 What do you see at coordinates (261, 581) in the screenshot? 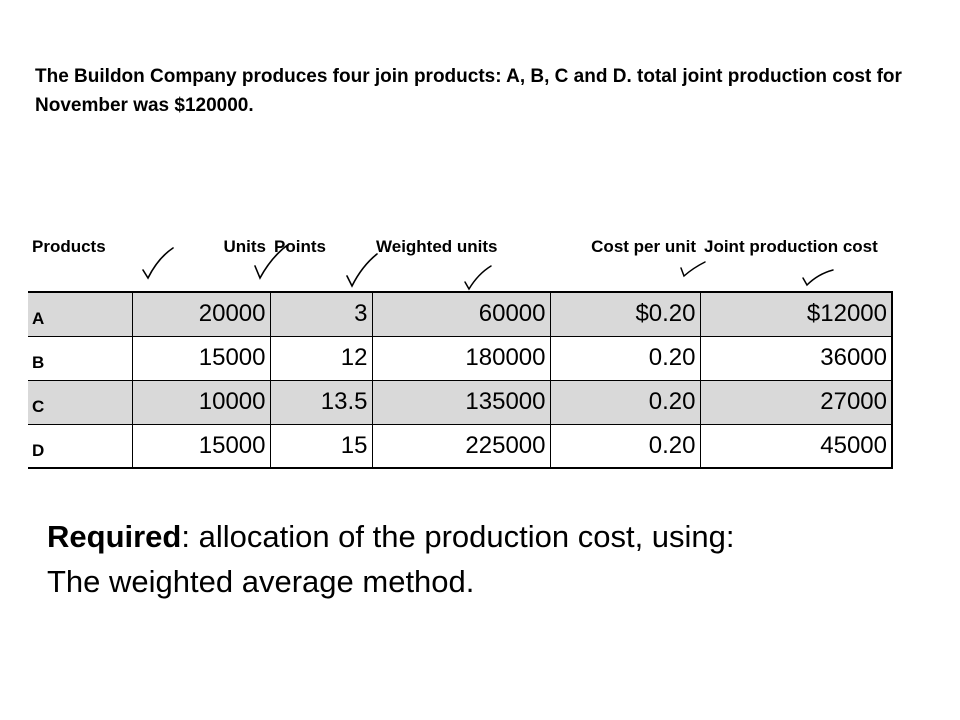
I see `required-line-2: The weighted average method.` at bounding box center [261, 581].